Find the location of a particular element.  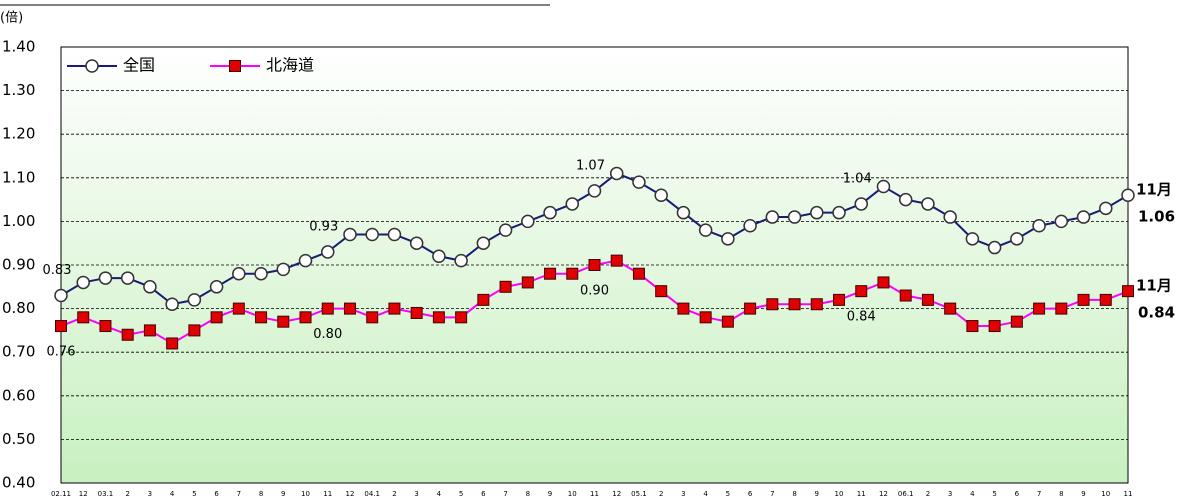

value-label: 0.93 is located at coordinates (323, 226).